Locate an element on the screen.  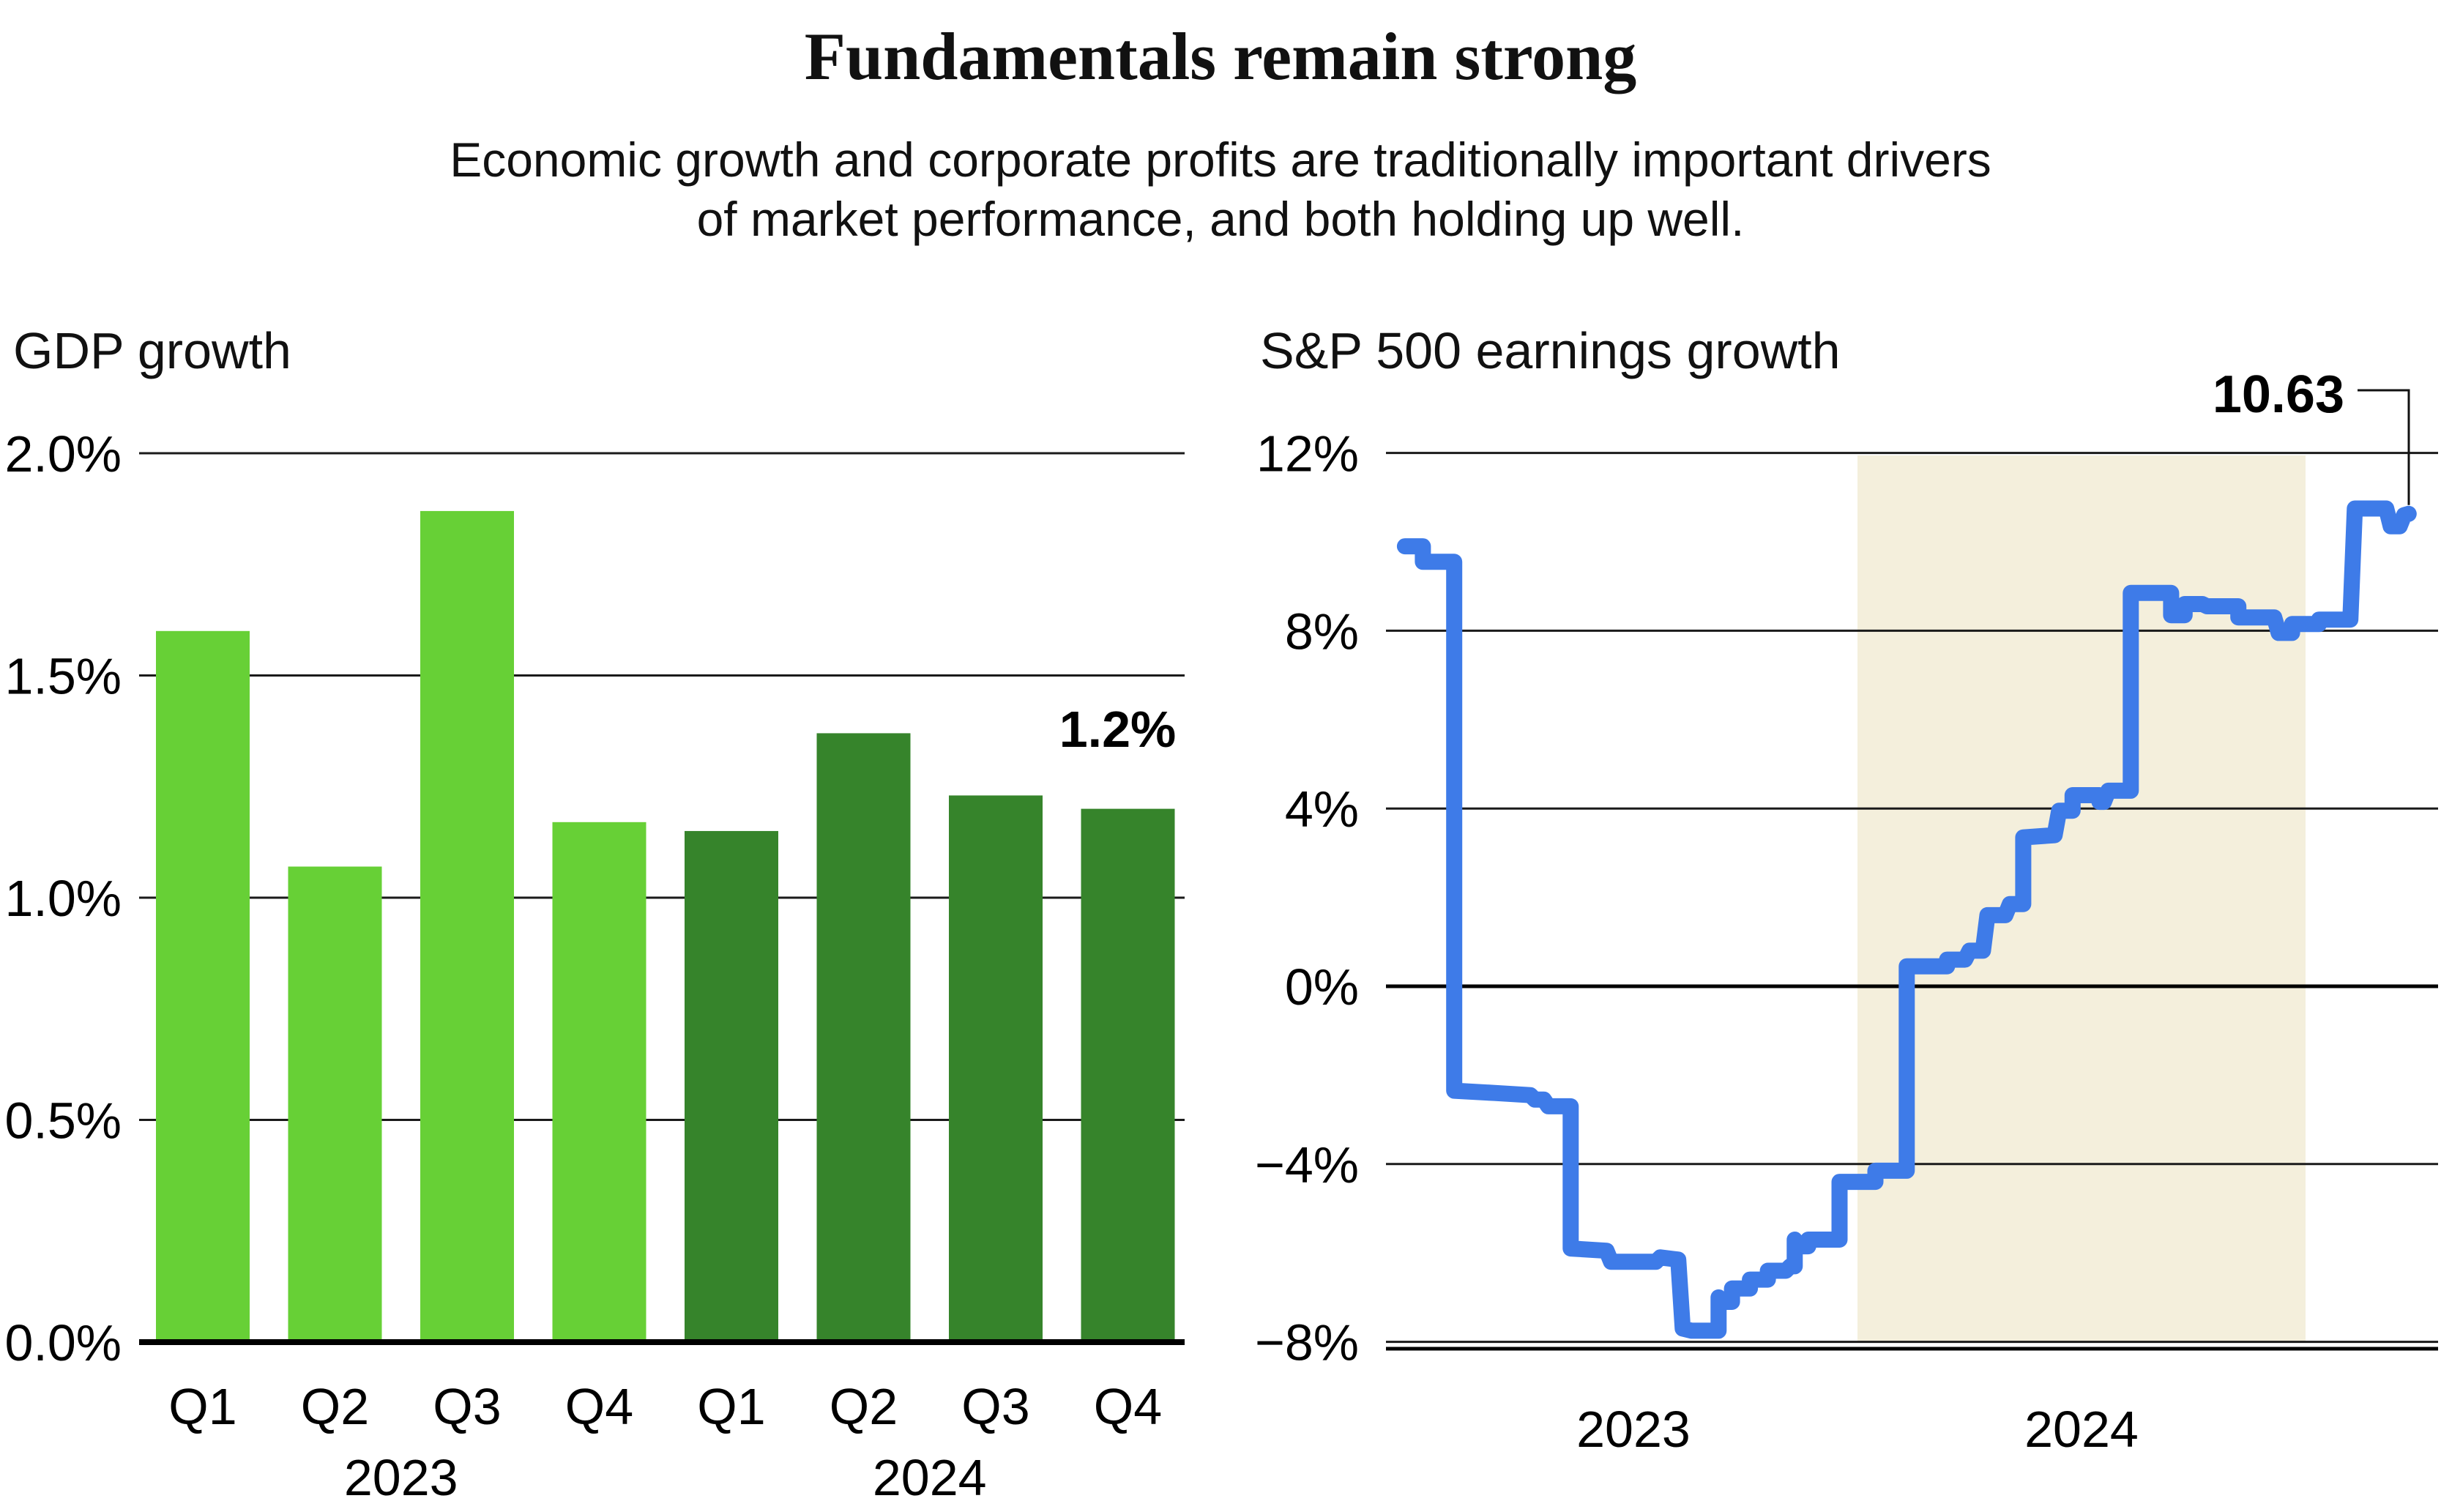
callout-value-label: 10.63 is located at coordinates (2278, 394).